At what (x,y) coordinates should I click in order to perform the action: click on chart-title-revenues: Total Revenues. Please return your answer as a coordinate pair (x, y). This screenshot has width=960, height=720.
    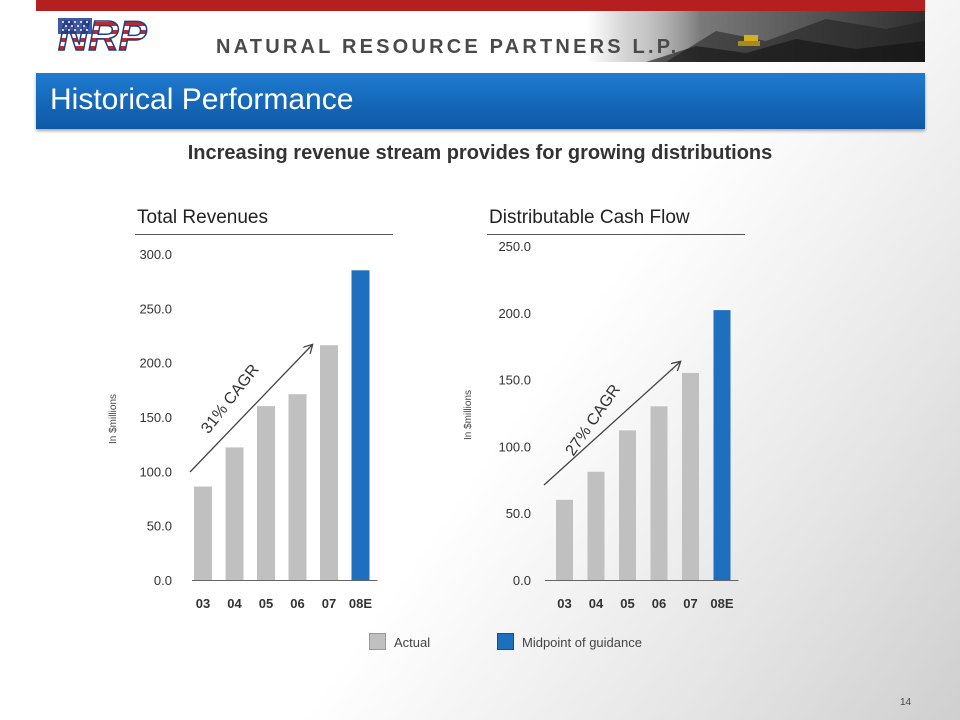
    Looking at the image, I should click on (202, 217).